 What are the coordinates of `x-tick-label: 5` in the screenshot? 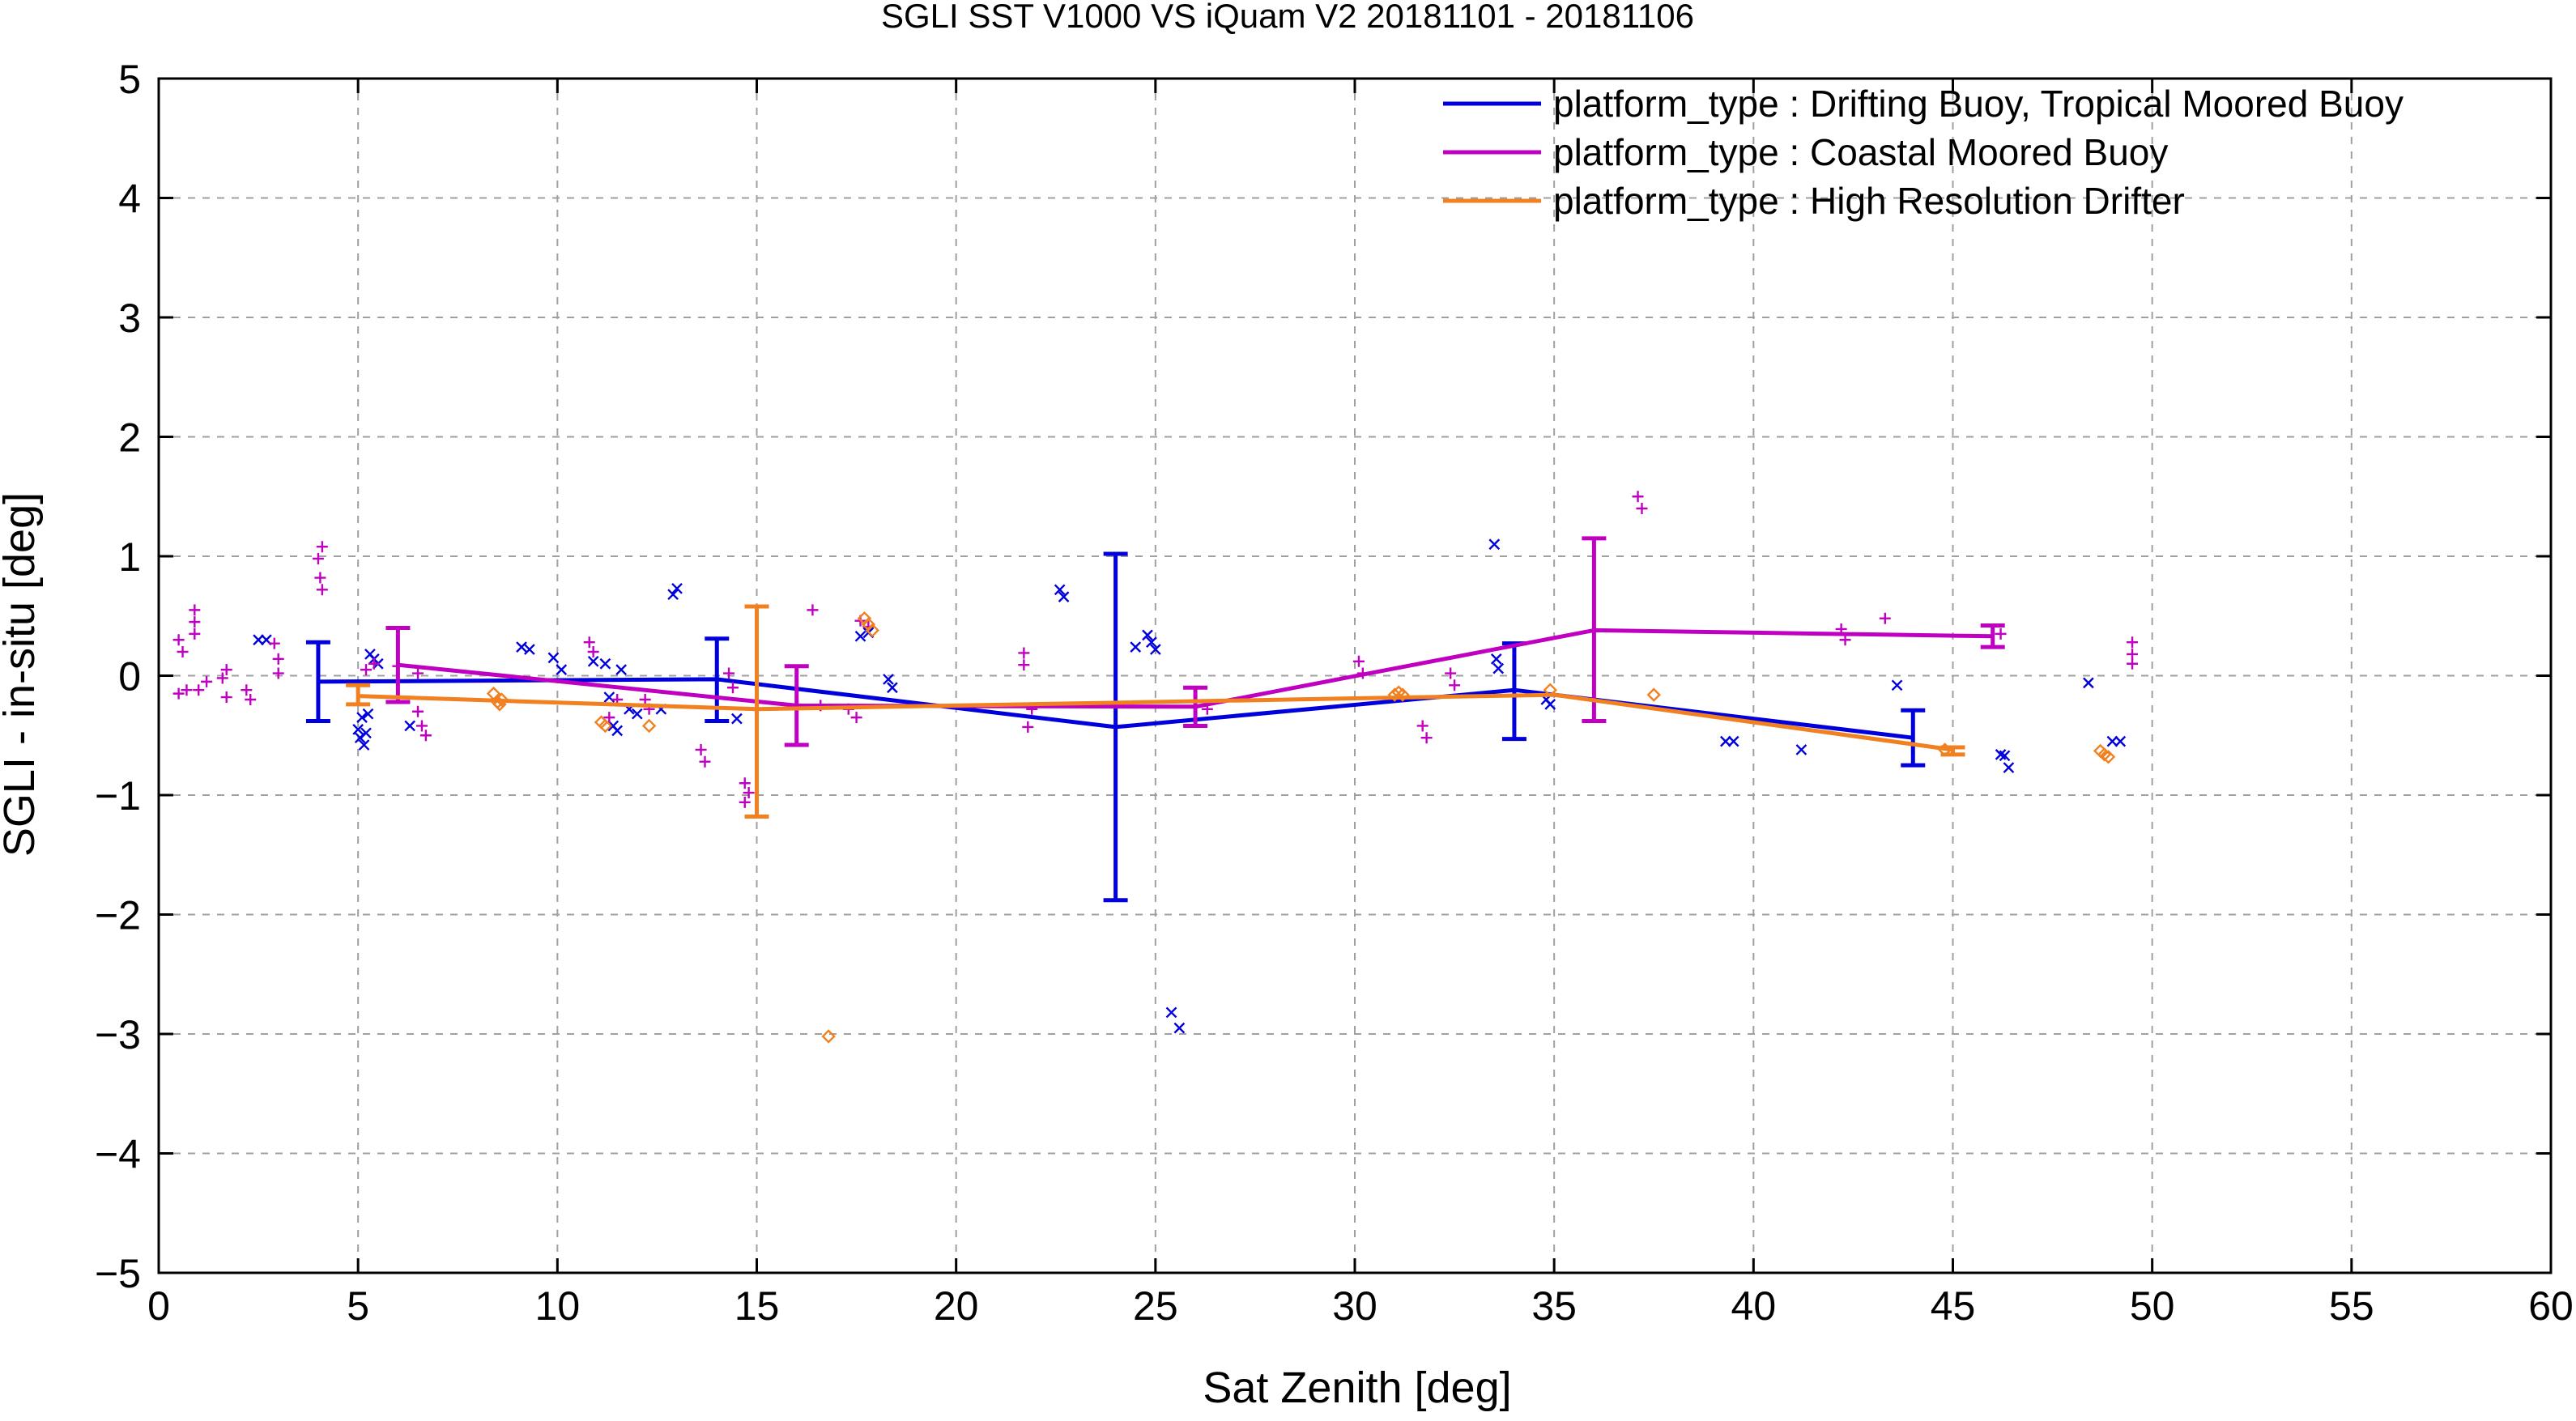 It's located at (358, 1306).